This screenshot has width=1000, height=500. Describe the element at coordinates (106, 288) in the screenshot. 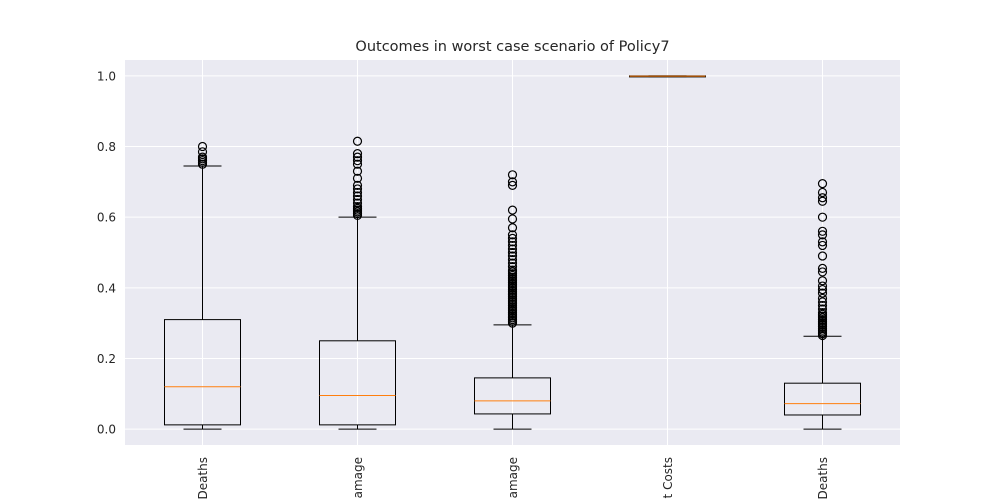

I see `y-tick-label: 0.4` at that location.